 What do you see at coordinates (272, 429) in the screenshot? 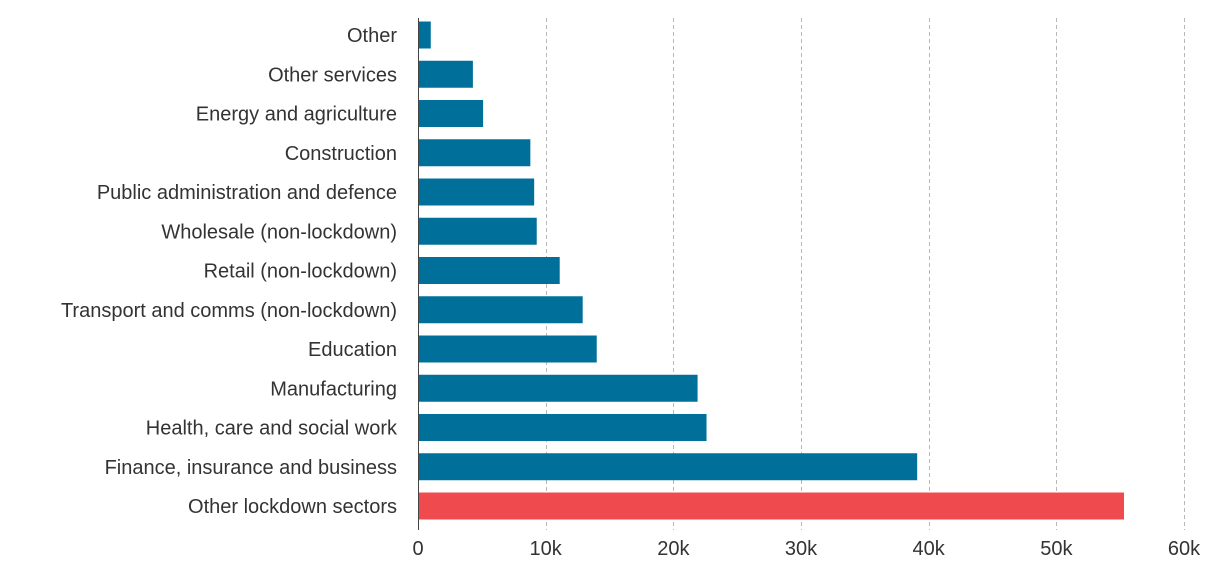
I see `category-label: Health, care and social work` at bounding box center [272, 429].